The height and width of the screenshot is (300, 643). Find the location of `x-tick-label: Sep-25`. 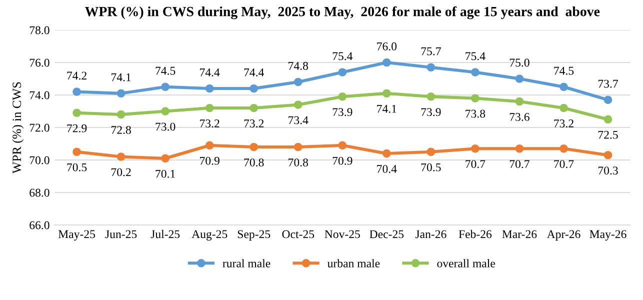

x-tick-label: Sep-25 is located at coordinates (254, 235).